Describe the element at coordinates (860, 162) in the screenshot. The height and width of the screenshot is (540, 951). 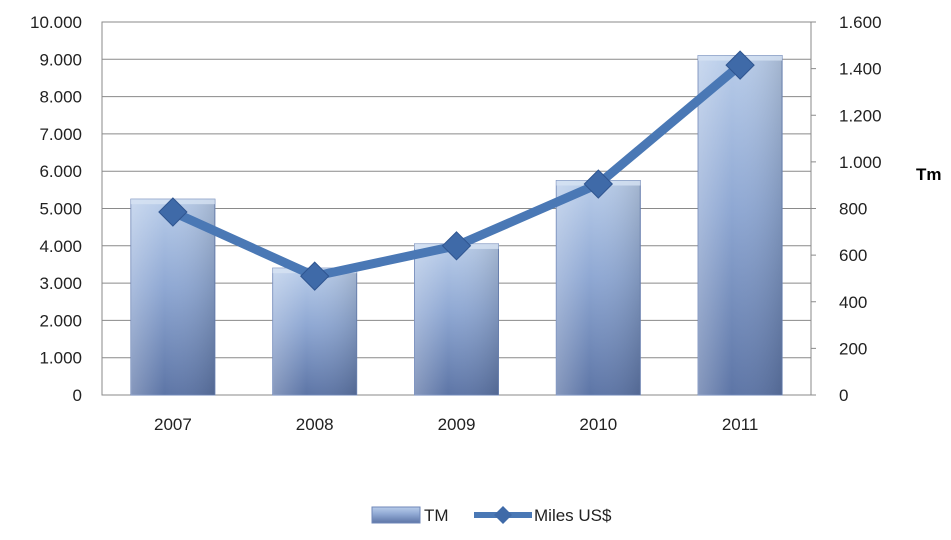
I see `right-tick-label: 1.000` at that location.